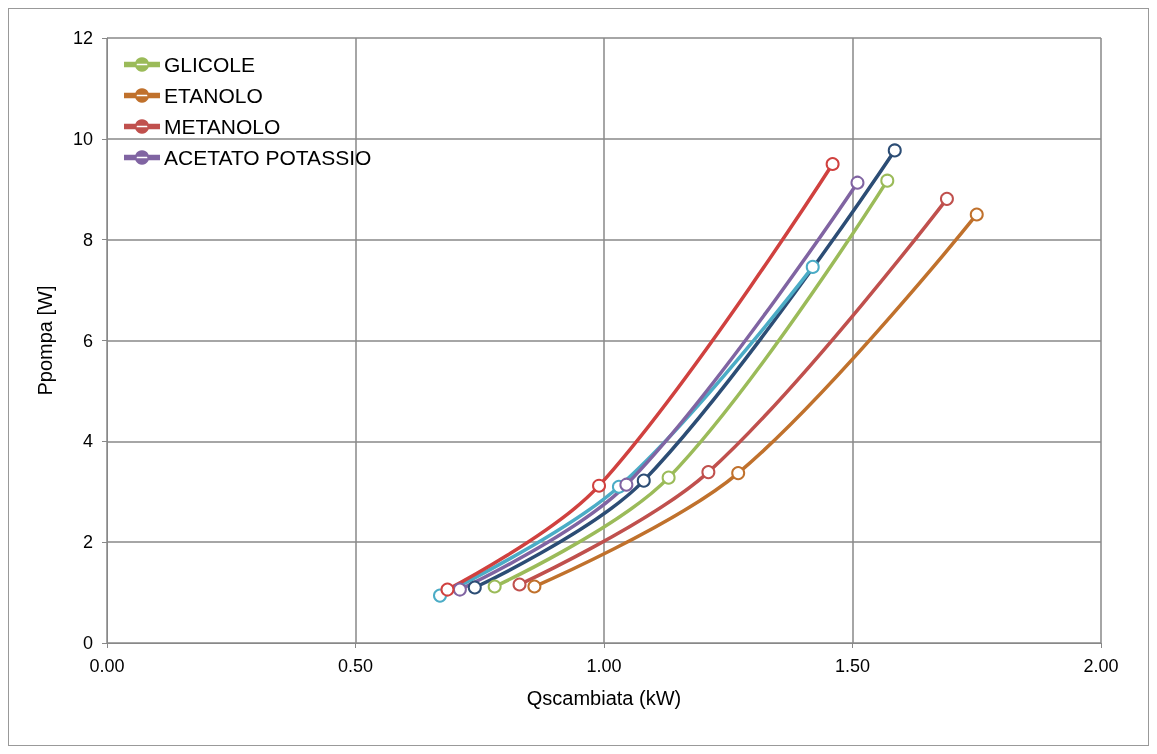 This screenshot has width=1157, height=754. Describe the element at coordinates (222, 126) in the screenshot. I see `legend-label: METANOLO` at that location.